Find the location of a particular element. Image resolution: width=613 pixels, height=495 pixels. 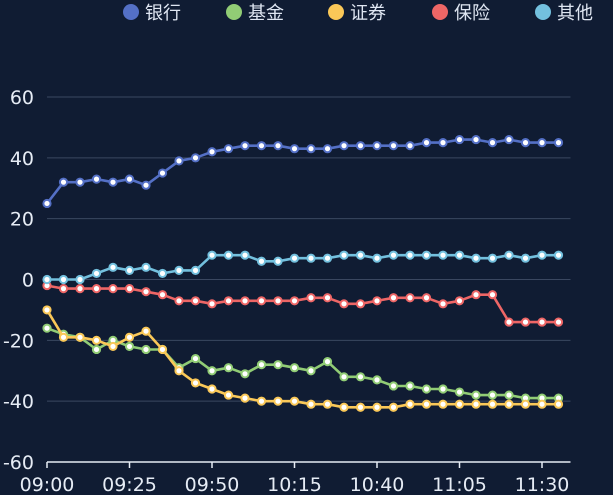

legend-item-1: 基金 is located at coordinates (255, 13).